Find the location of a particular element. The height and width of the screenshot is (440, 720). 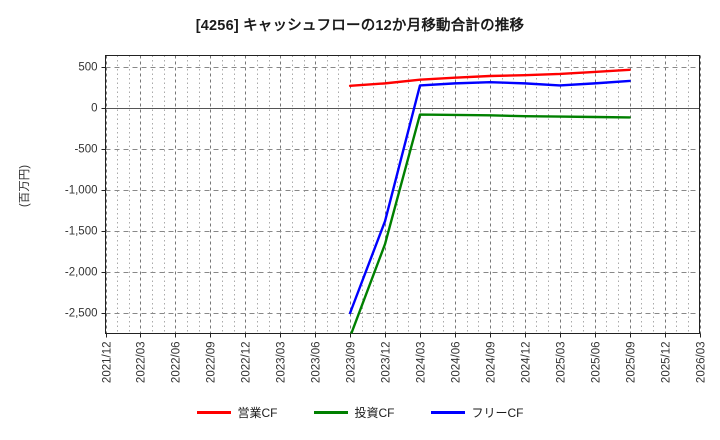

x-tick-label: 2025/12 is located at coordinates (667, 363).